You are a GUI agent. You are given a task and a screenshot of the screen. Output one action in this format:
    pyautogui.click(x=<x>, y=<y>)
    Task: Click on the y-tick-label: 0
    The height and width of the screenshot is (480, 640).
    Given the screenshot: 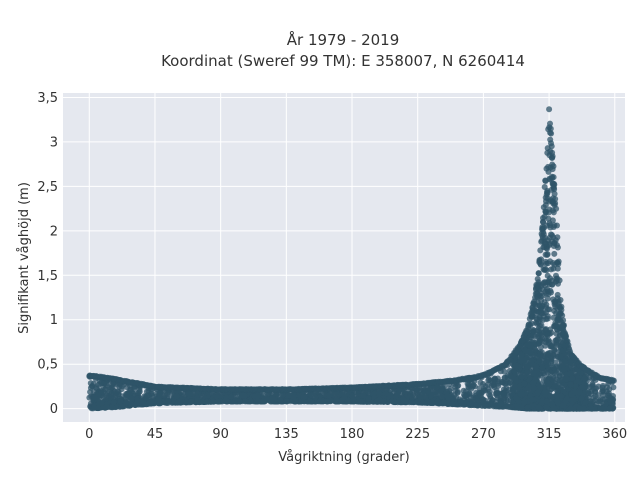 What is the action you would take?
    pyautogui.click(x=54, y=409)
    